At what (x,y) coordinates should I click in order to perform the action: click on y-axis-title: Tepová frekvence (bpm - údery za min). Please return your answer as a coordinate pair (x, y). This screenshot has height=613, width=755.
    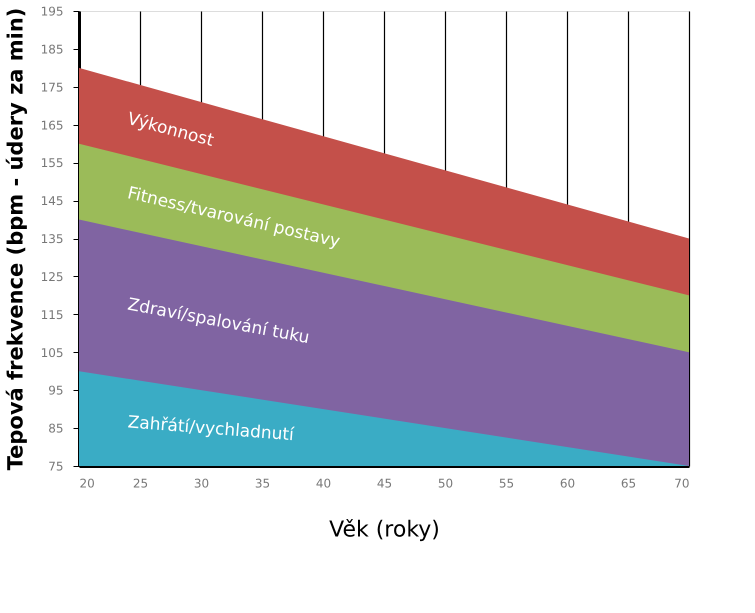
    Looking at the image, I should click on (16, 239).